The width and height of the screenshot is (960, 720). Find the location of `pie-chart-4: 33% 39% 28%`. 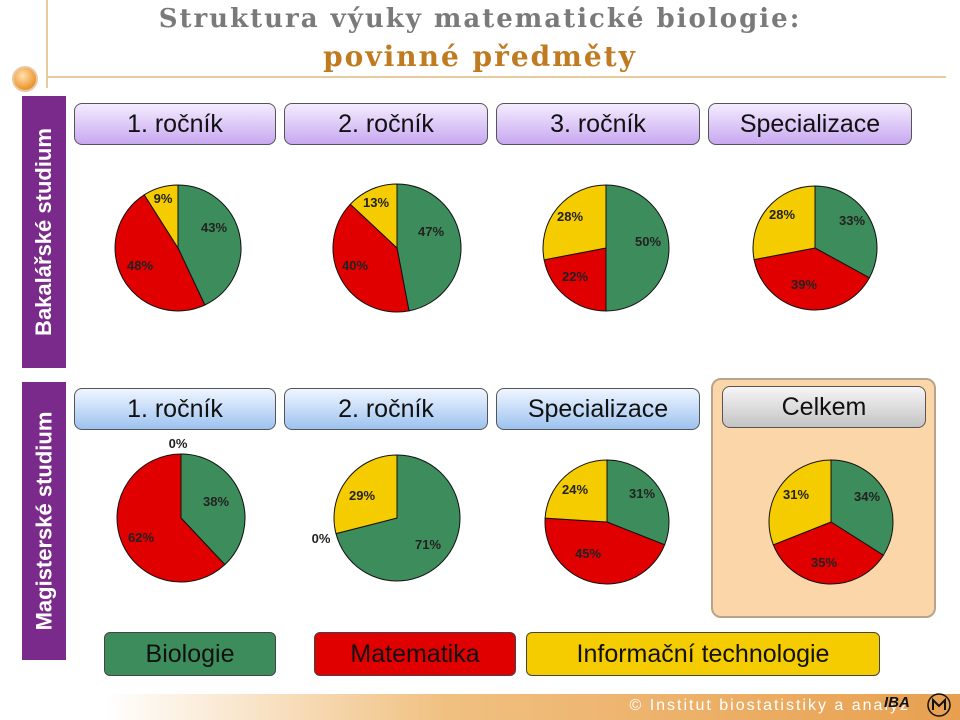

pie-chart-4: 33% 39% 28% is located at coordinates (815, 248).